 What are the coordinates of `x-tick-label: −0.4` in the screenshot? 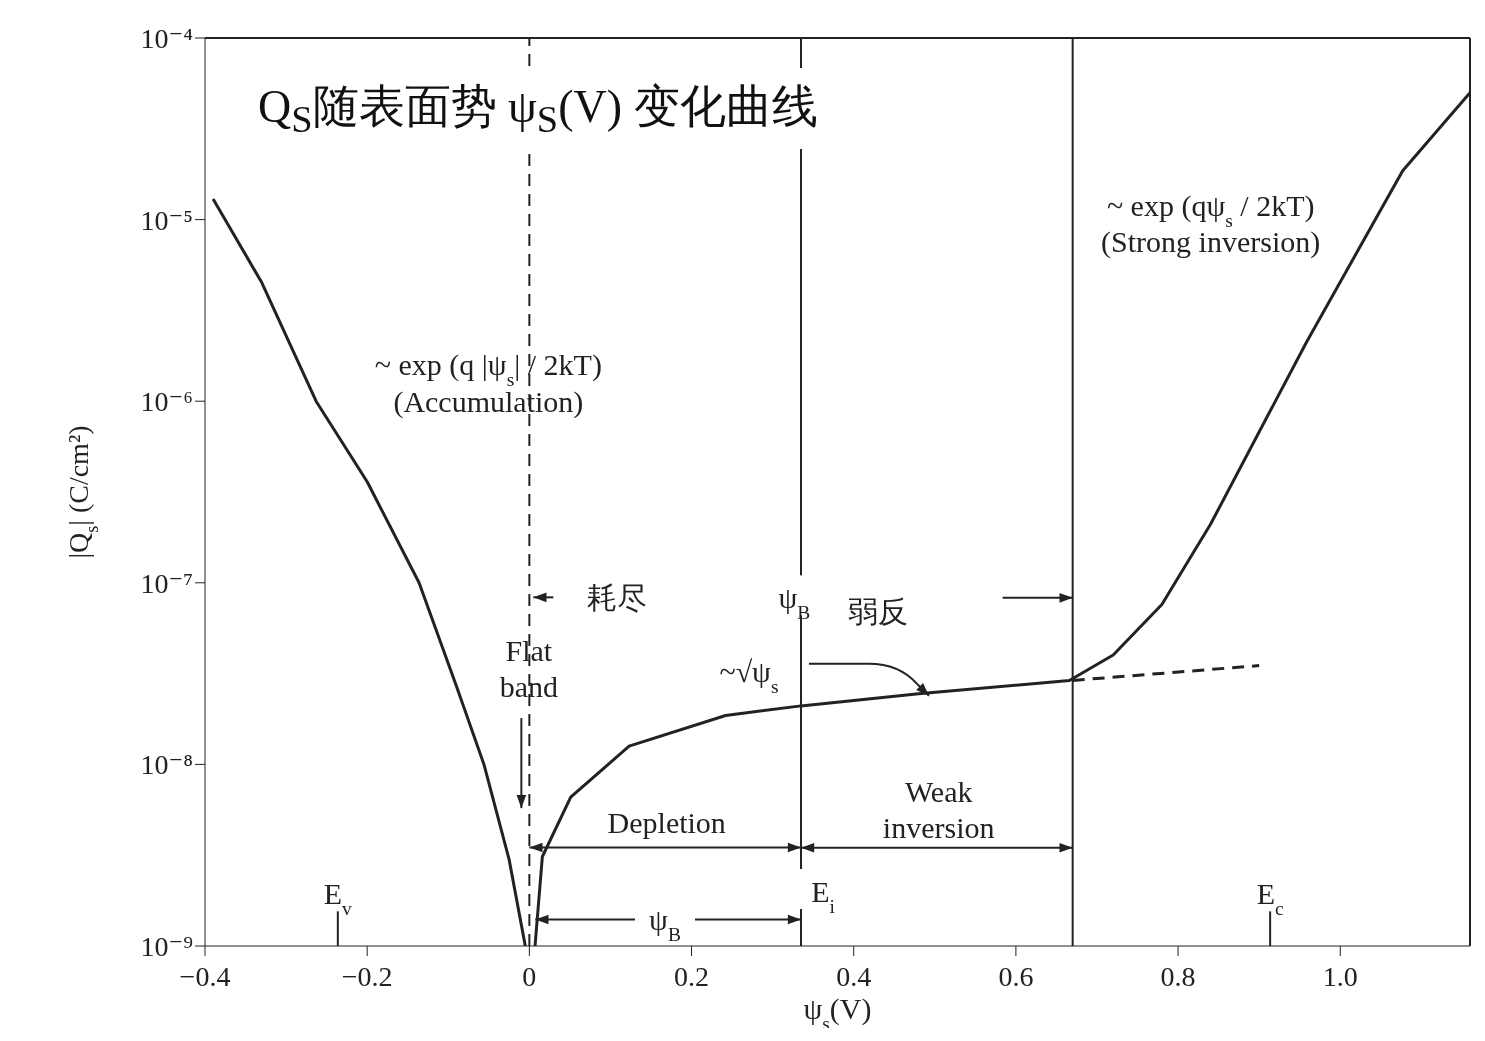 It's located at (205, 976).